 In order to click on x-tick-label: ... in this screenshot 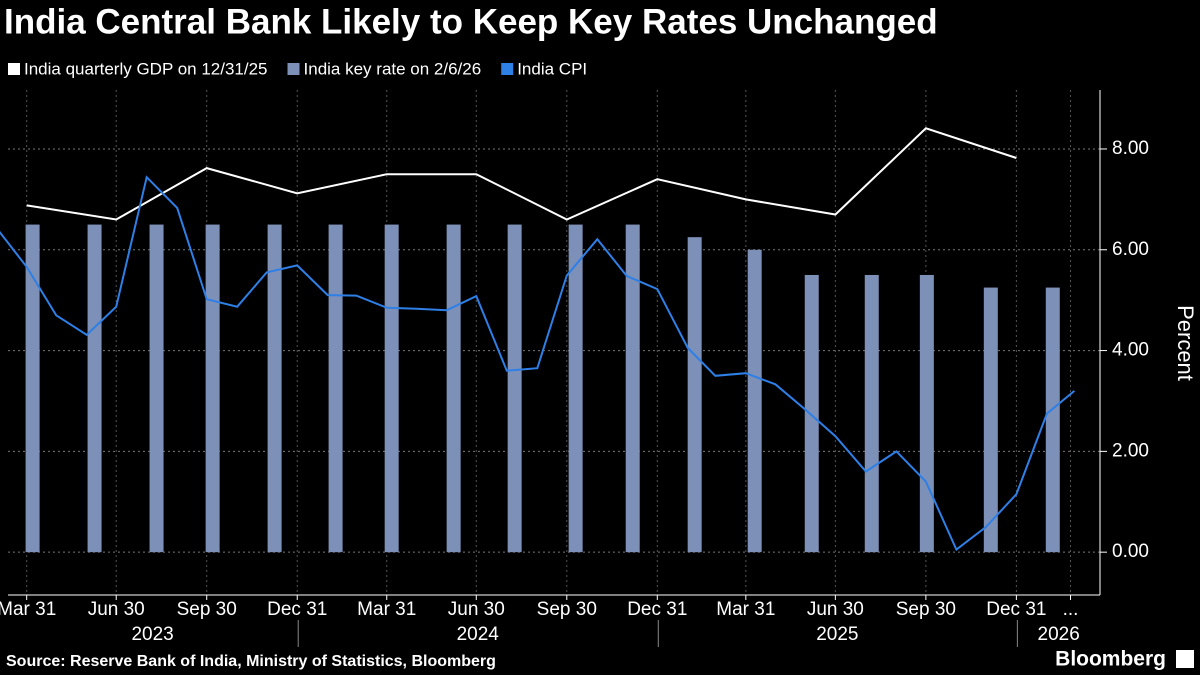, I will do `click(1071, 609)`.